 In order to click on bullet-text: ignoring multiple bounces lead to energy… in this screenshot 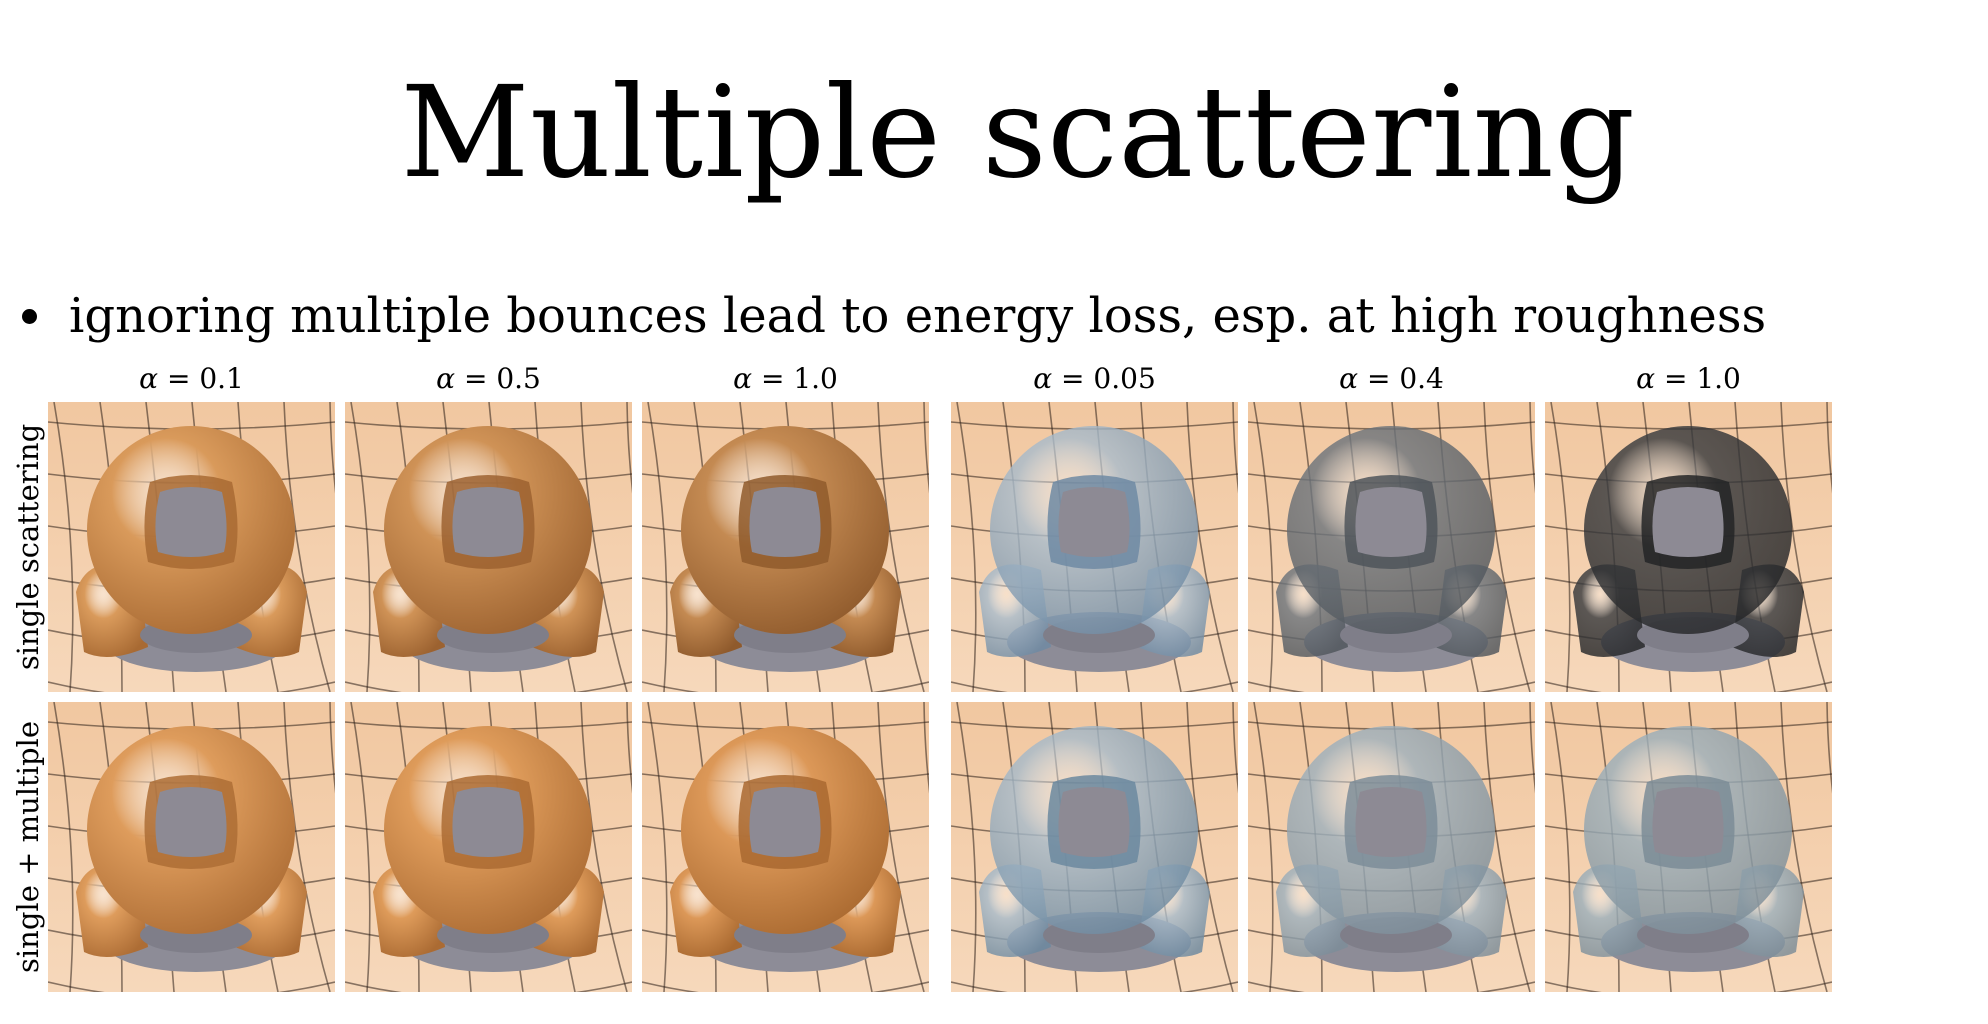, I will do `click(918, 316)`.